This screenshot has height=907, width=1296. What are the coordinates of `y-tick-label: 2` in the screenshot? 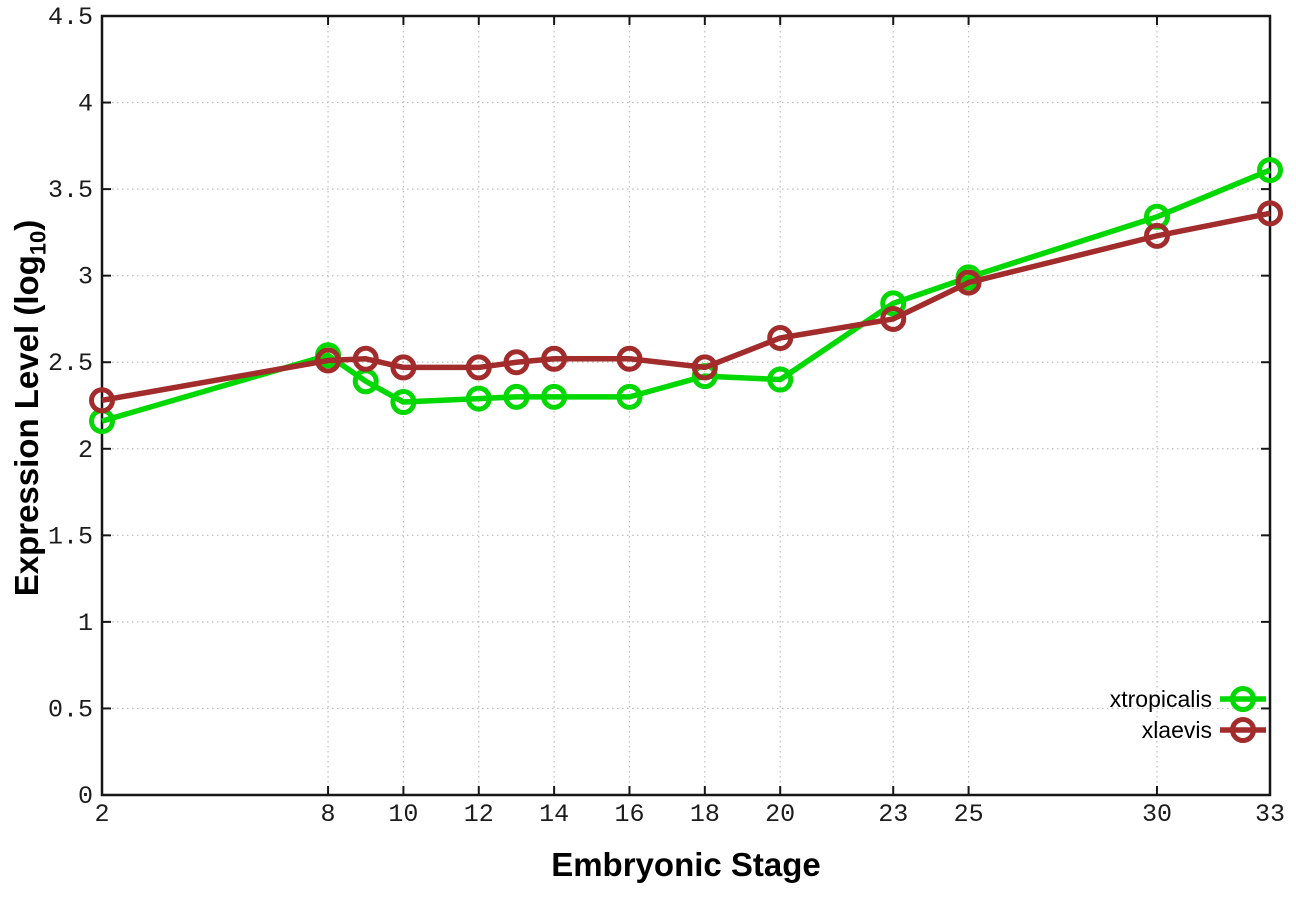 It's located at (85, 450).